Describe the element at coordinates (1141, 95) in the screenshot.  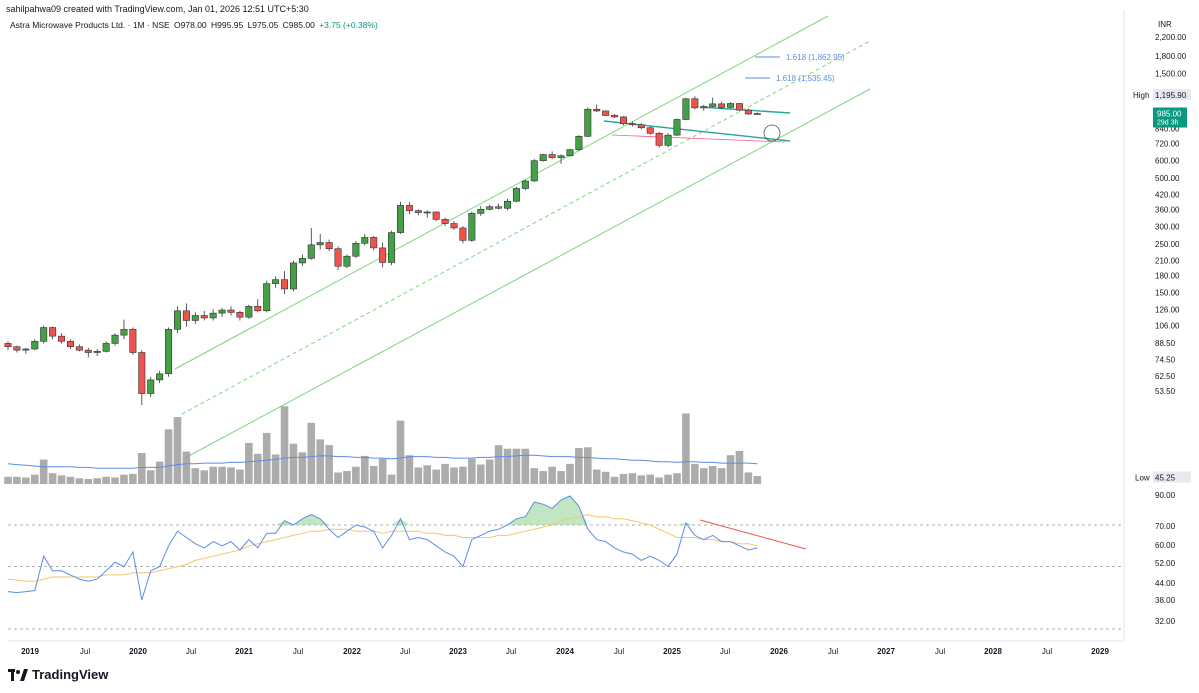
I see `high-tag-label: High` at that location.